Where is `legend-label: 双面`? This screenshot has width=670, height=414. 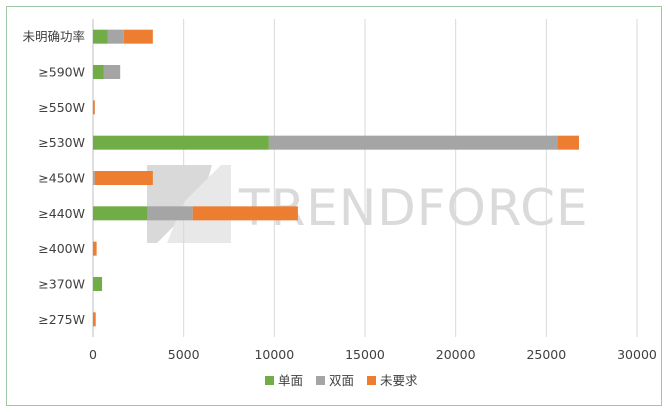
legend-label: 双面 is located at coordinates (341, 380).